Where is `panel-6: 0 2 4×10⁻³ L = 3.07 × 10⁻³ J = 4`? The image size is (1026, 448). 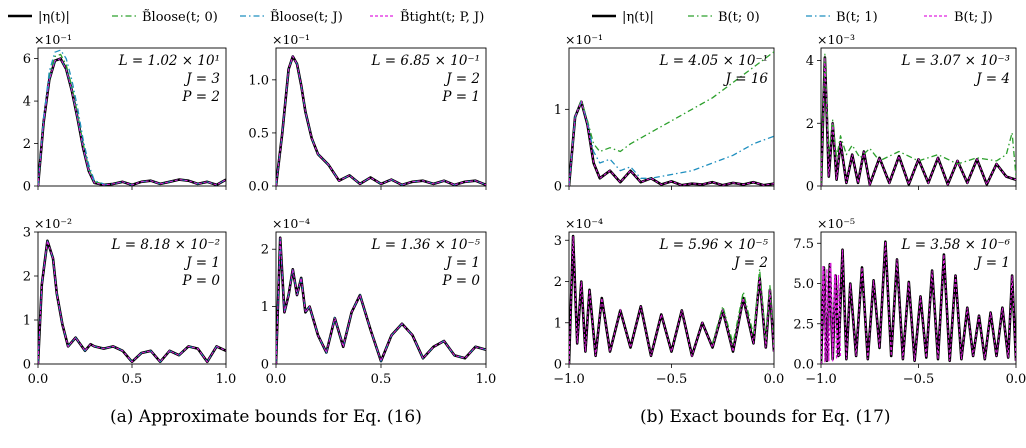 panel-6: 0 2 4×10⁻³ L = 3.07 × 10⁻³ J = 4 is located at coordinates (911, 113).